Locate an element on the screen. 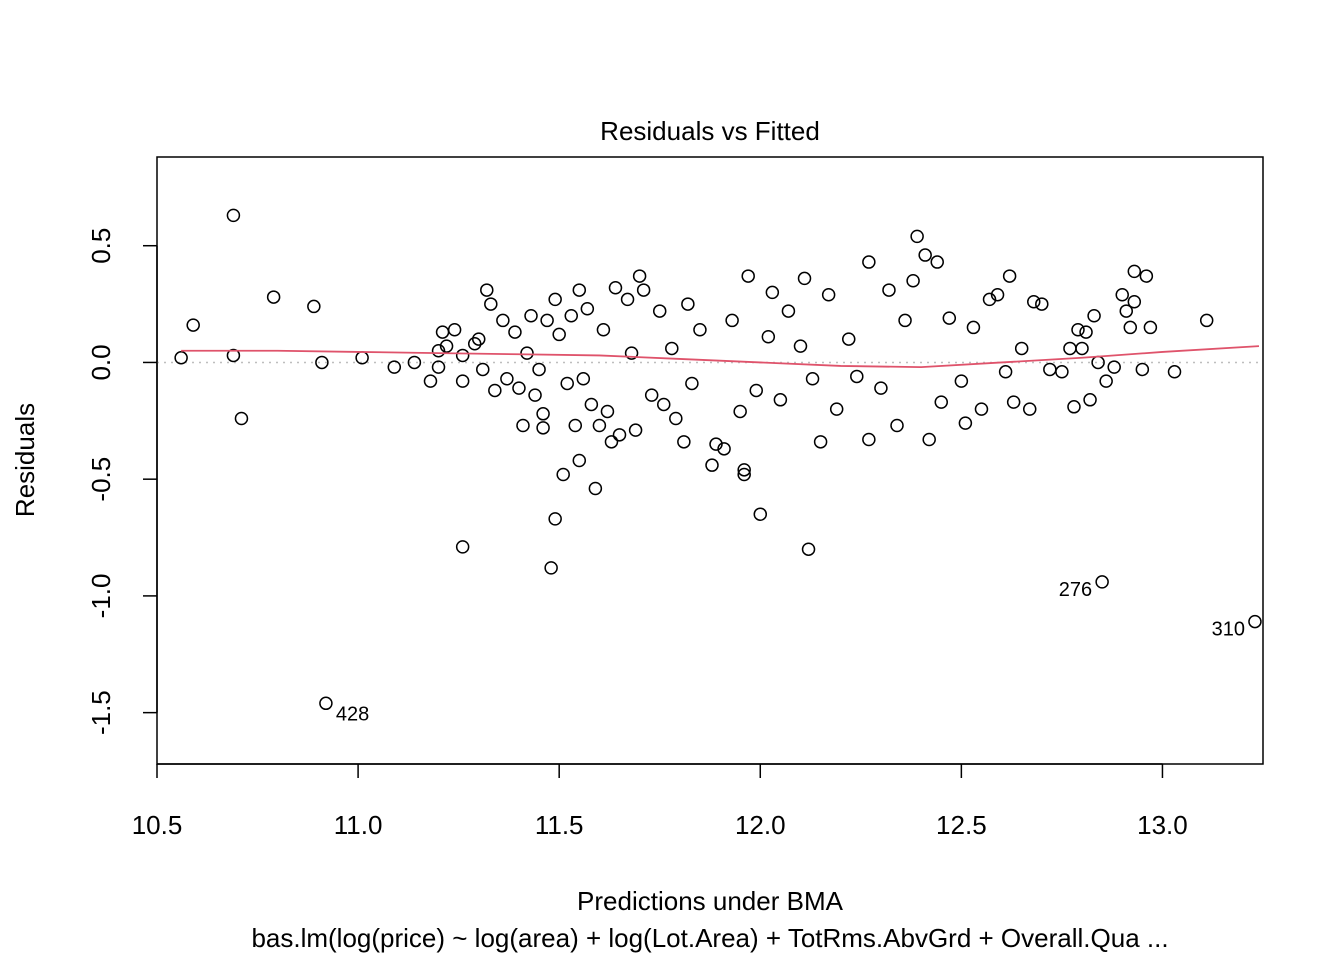  y-axis-title: Residuals is located at coordinates (25, 460).